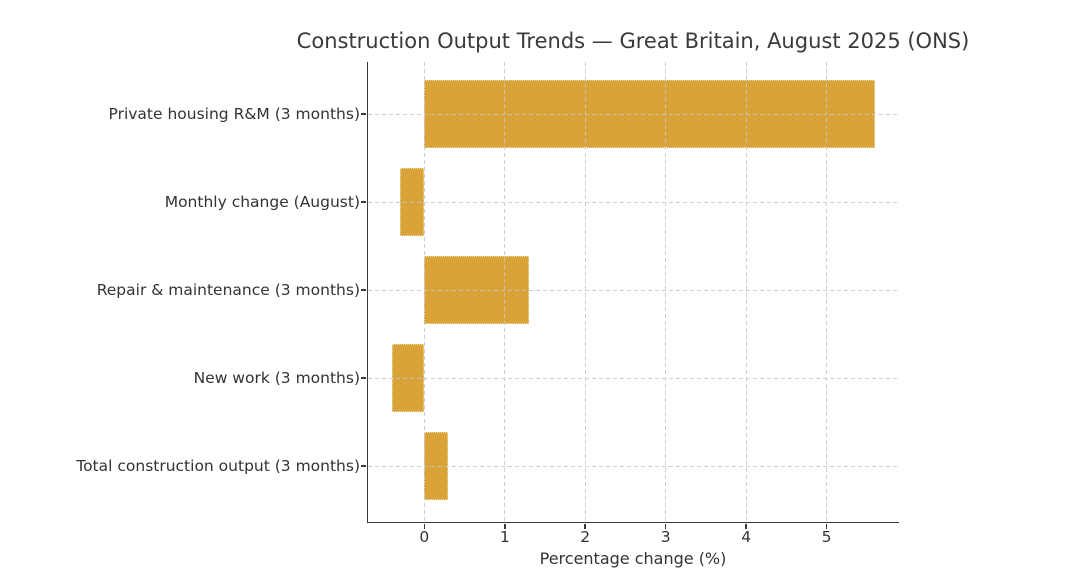 Image resolution: width=1068 pixels, height=580 pixels. Describe the element at coordinates (276, 378) in the screenshot. I see `category-label: New work (3 months)` at that location.